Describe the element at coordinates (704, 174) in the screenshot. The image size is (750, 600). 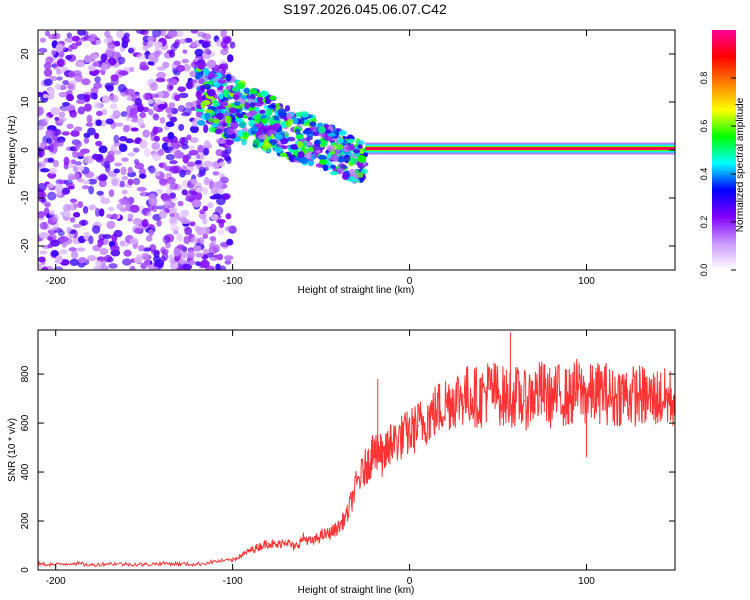
I see `colorbar-tick-label: 0.4` at that location.